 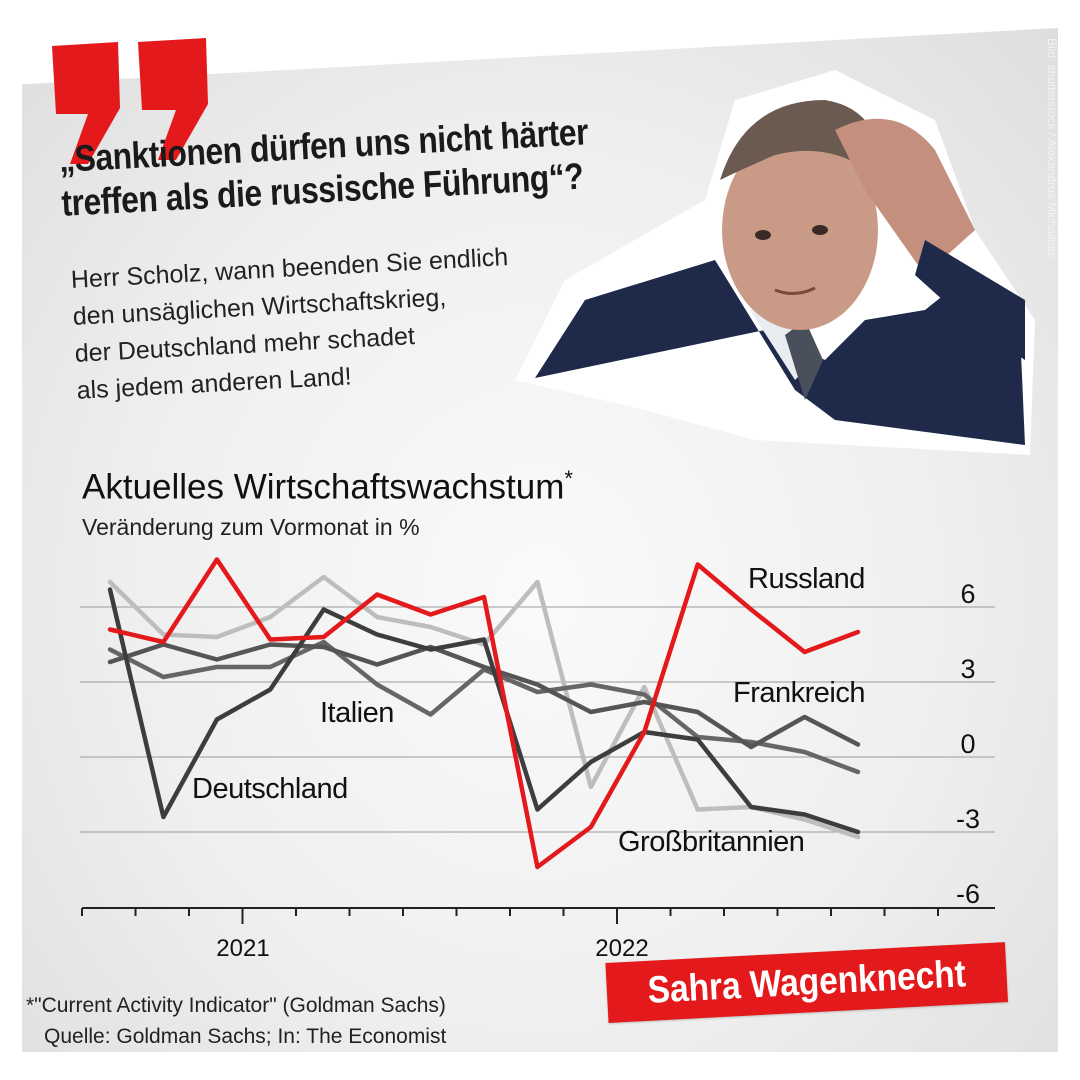 I want to click on chart-title: Aktuelles Wirtschaftswachstum*, so click(x=327, y=487).